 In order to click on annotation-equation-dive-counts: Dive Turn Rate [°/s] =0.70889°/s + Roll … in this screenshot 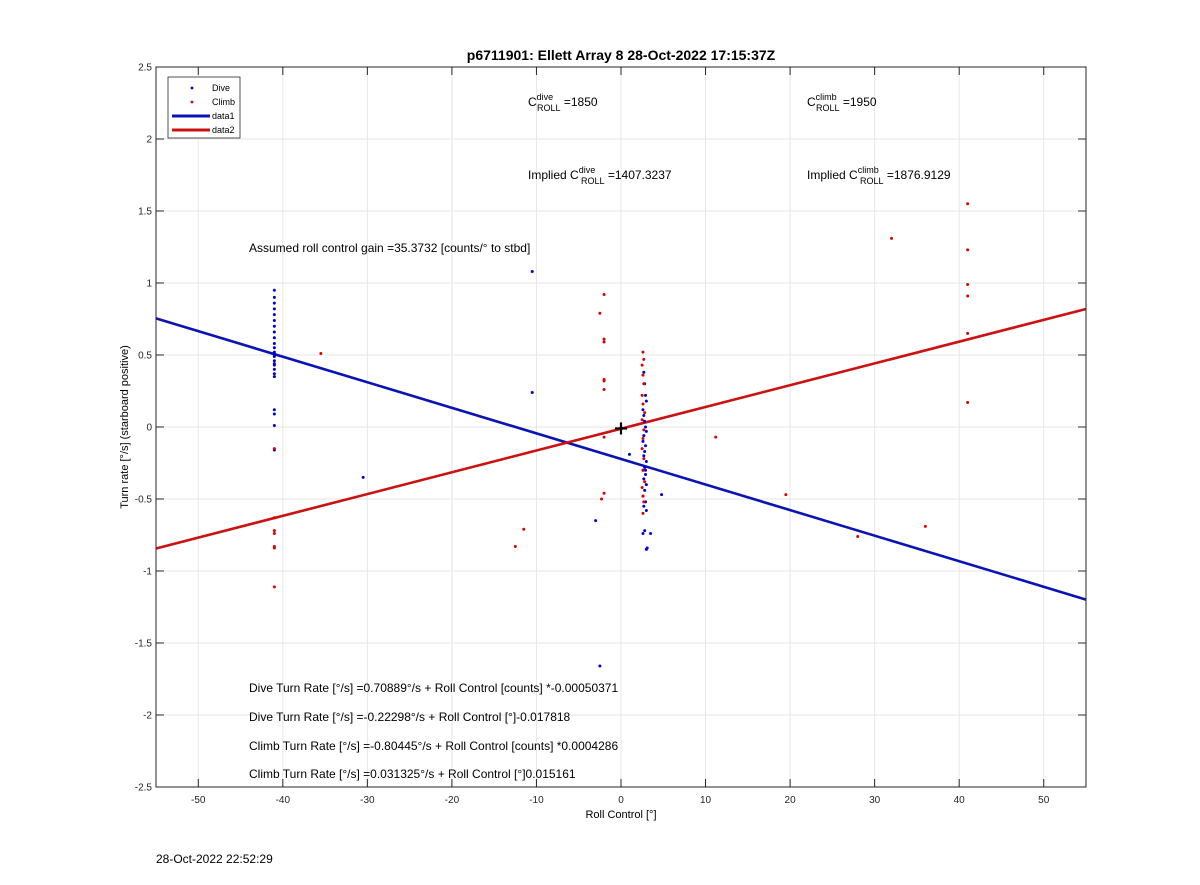, I will do `click(433, 688)`.